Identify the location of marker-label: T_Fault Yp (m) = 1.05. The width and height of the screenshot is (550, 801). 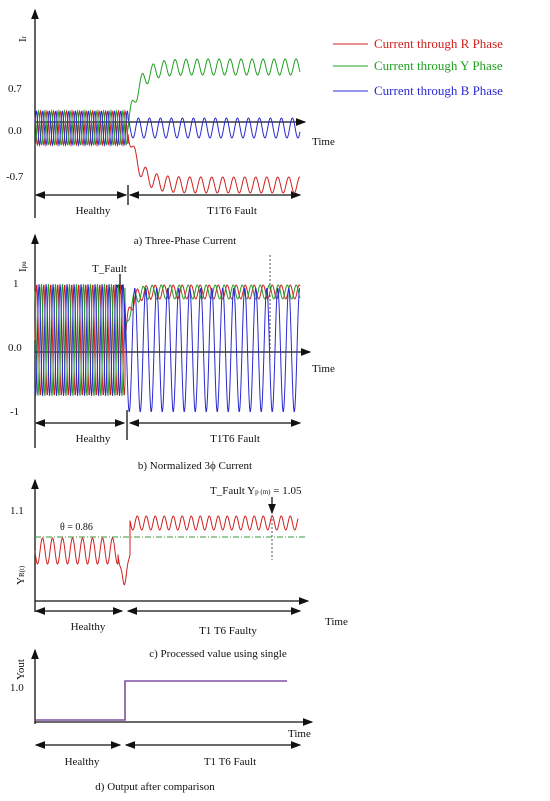
(256, 491).